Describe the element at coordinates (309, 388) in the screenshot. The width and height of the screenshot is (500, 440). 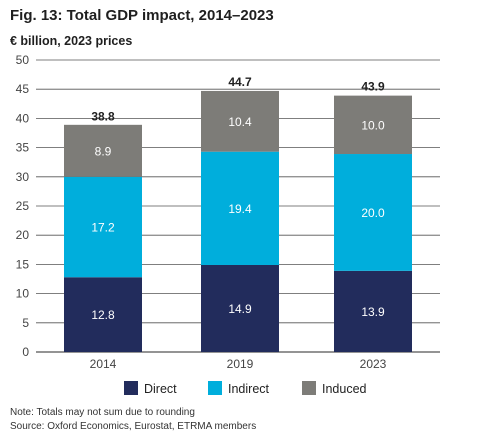
I see `legend-swatch-induced` at that location.